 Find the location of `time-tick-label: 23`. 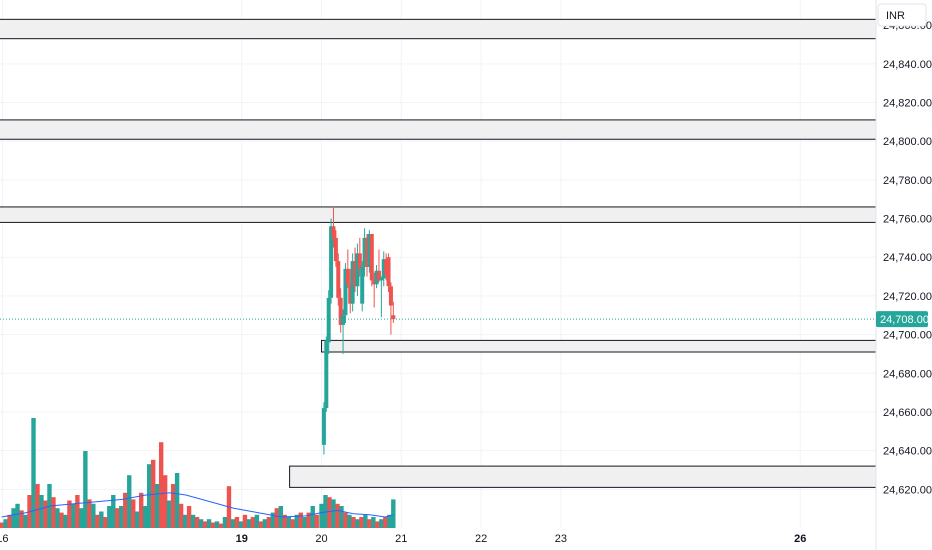

time-tick-label: 23 is located at coordinates (561, 539).